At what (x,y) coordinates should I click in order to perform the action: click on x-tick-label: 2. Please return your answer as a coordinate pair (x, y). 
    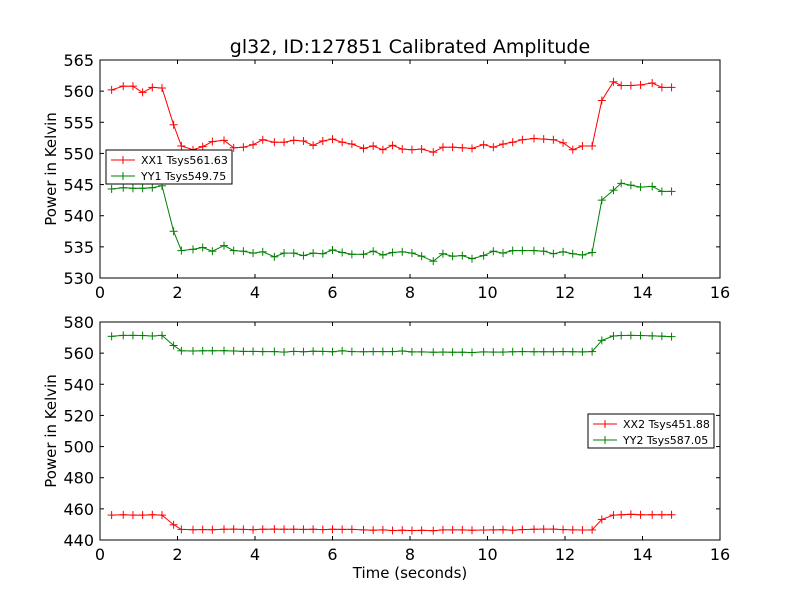
    Looking at the image, I should click on (177, 554).